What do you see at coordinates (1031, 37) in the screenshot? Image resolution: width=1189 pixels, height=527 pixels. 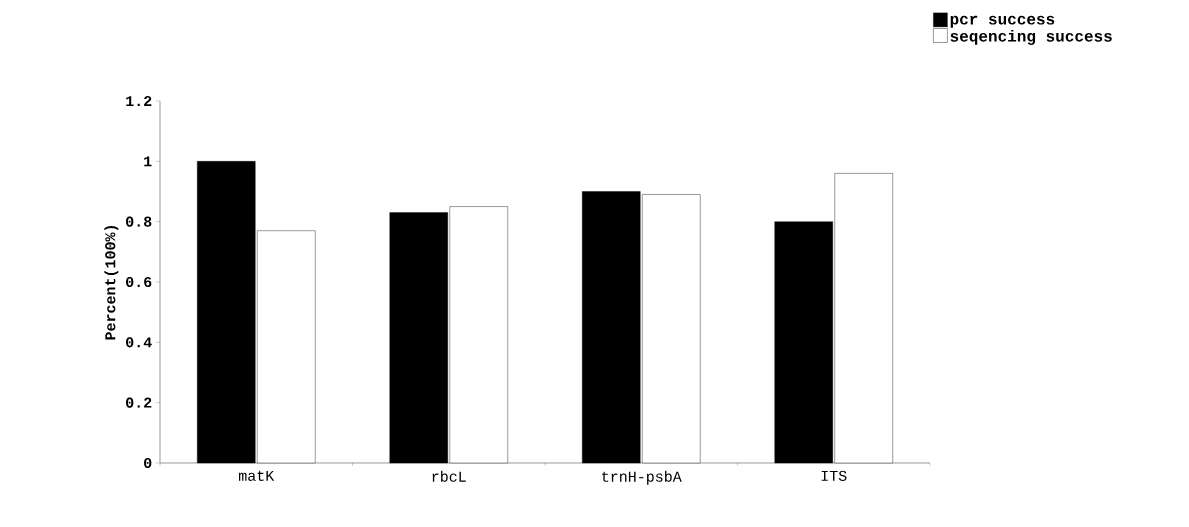 I see `legend-label: seqencing success` at bounding box center [1031, 37].